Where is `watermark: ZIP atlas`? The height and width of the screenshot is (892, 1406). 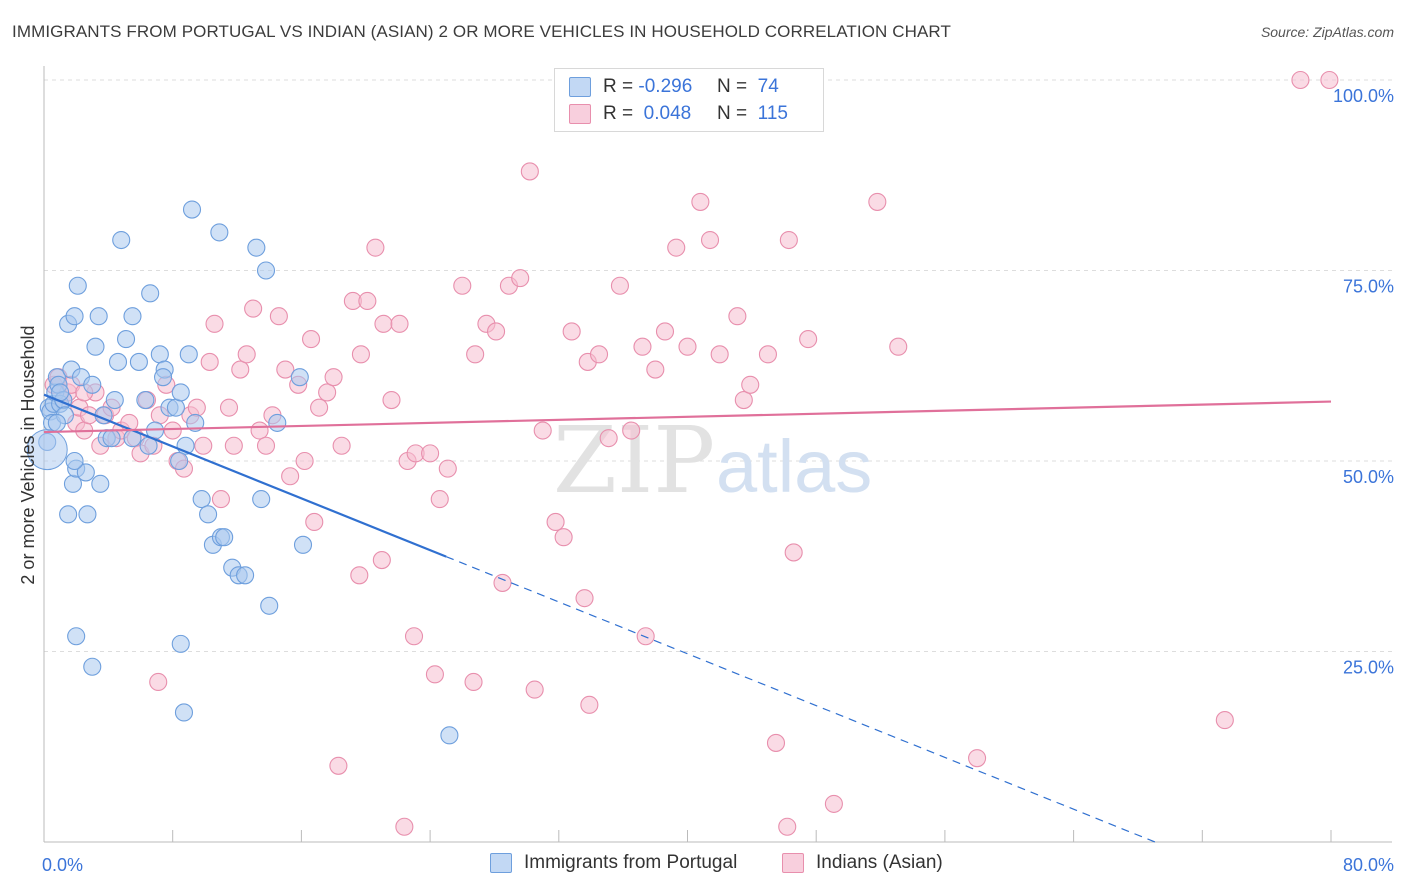 watermark: ZIP atlas is located at coordinates (712, 460).